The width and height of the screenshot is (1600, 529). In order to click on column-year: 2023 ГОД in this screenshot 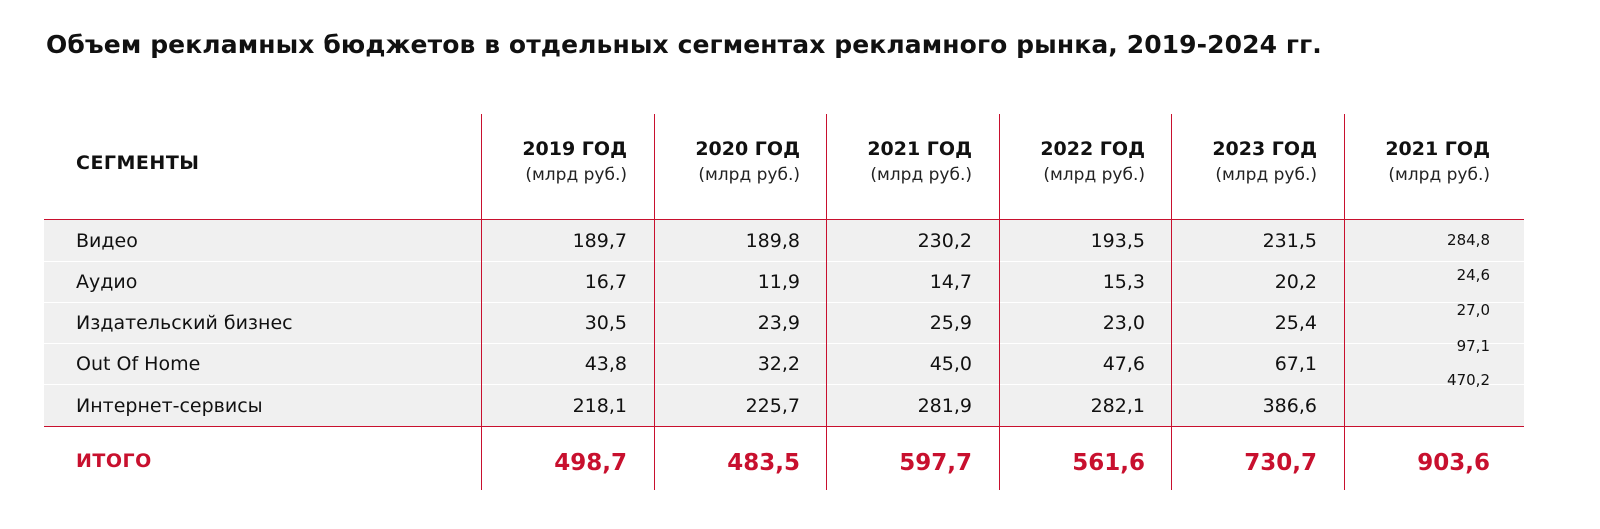, I will do `click(1264, 149)`.